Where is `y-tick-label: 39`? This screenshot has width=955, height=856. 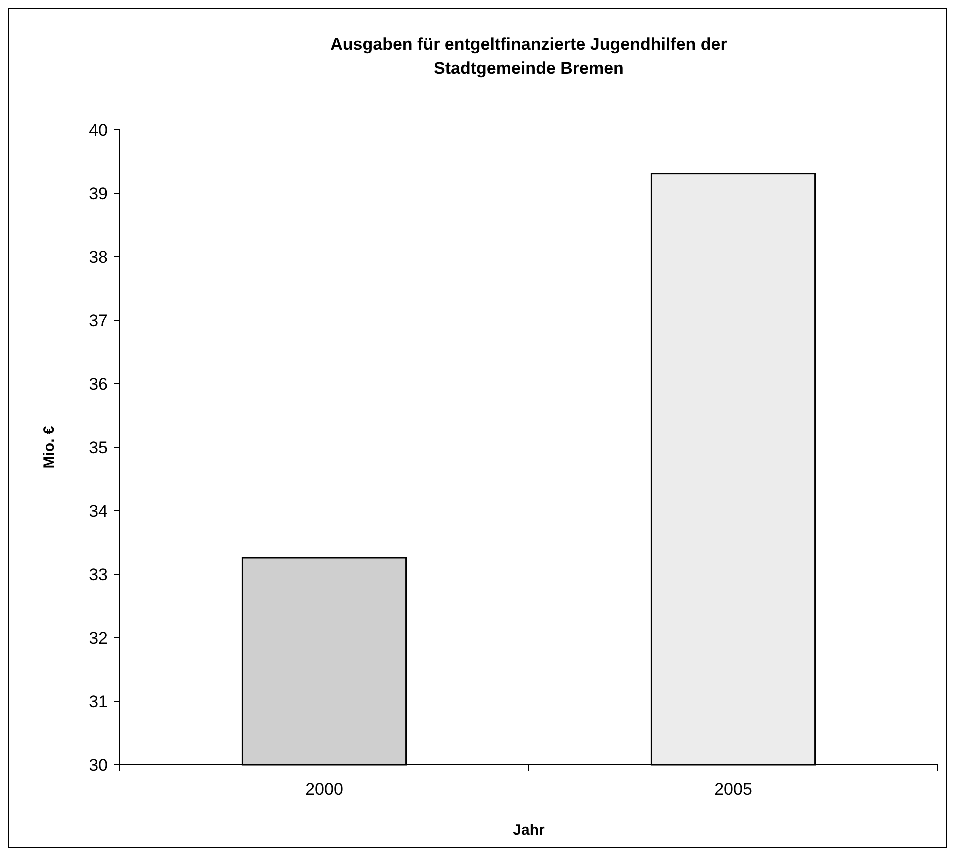 y-tick-label: 39 is located at coordinates (98, 194).